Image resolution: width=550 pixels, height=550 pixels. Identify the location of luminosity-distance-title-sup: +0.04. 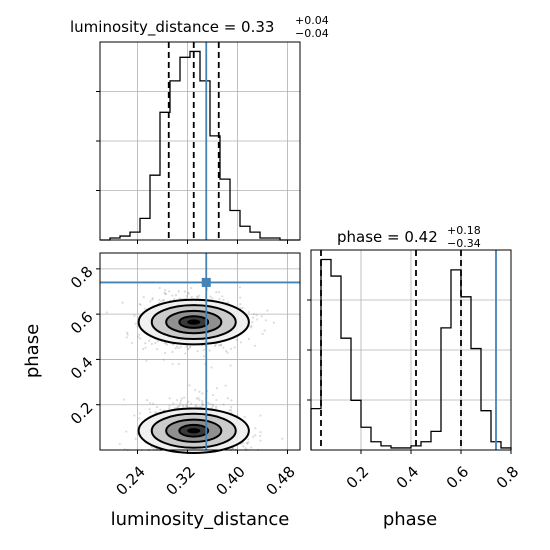
(312, 20).